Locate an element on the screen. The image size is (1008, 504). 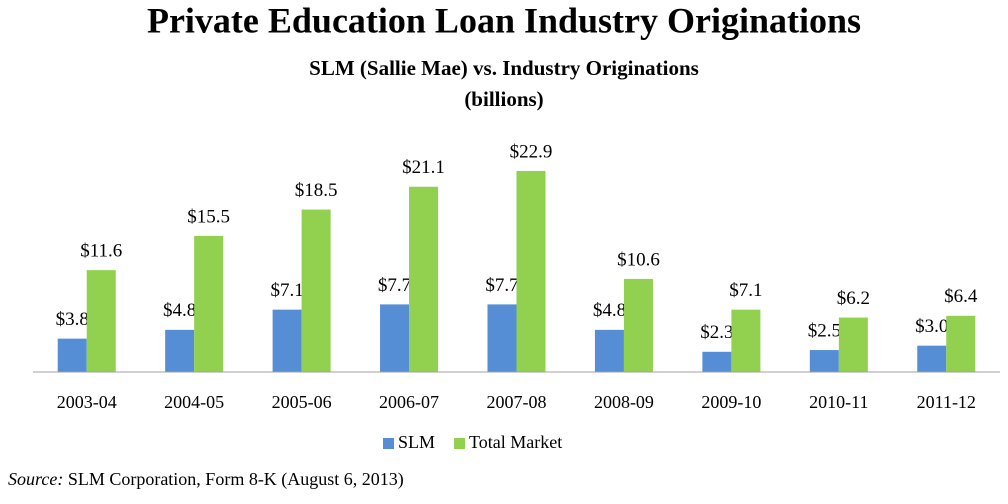
legend-label: Total Market is located at coordinates (515, 442).